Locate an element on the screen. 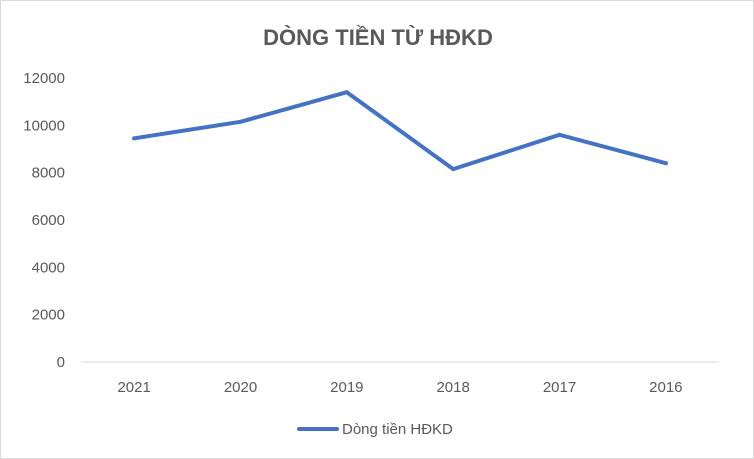 The height and width of the screenshot is (459, 754). legend-label: Dòng tiền HĐKD is located at coordinates (397, 429).